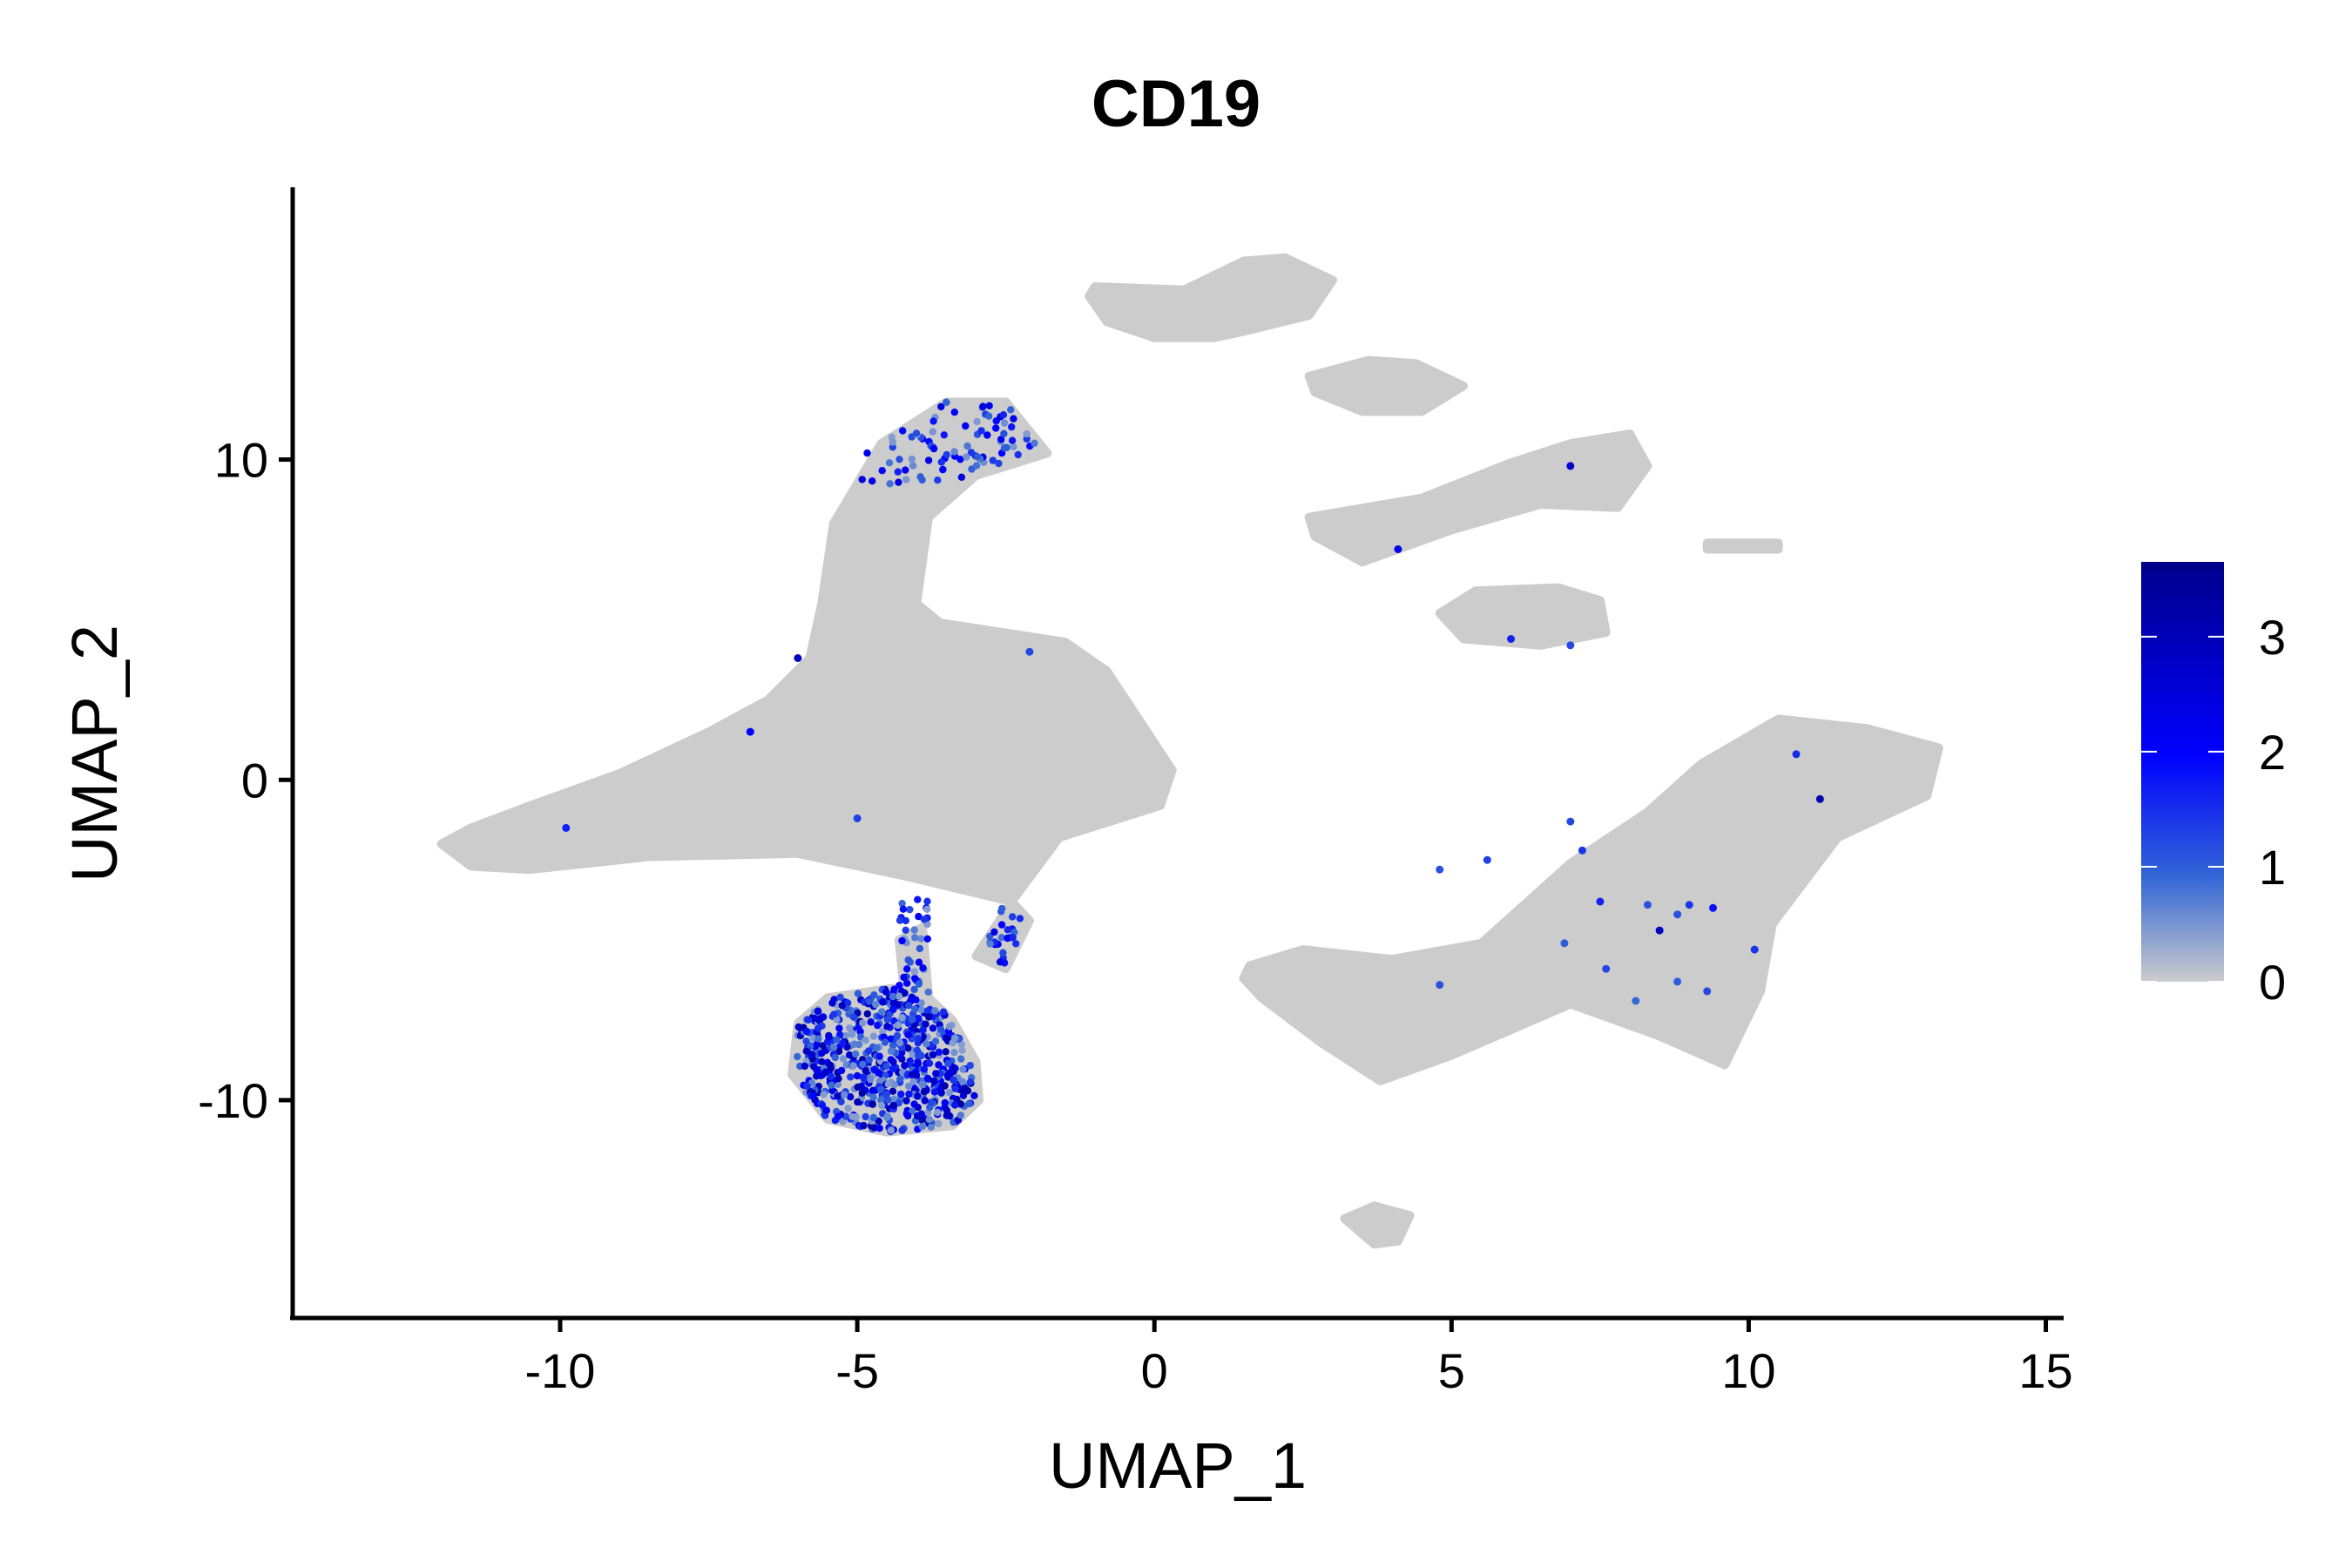 This screenshot has width=2352, height=1568. What do you see at coordinates (94, 753) in the screenshot?
I see `y-axis-title: UMAP_2` at bounding box center [94, 753].